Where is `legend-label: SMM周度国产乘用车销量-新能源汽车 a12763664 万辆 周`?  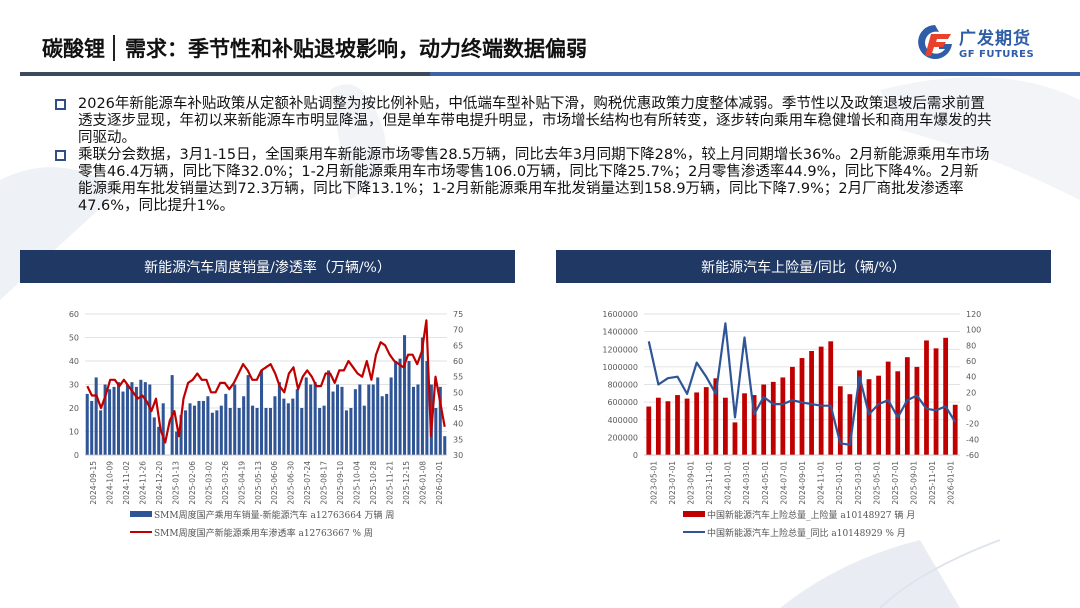
legend-label: SMM周度国产乘用车销量-新能源汽车 a12763664 万辆 周 is located at coordinates (274, 515).